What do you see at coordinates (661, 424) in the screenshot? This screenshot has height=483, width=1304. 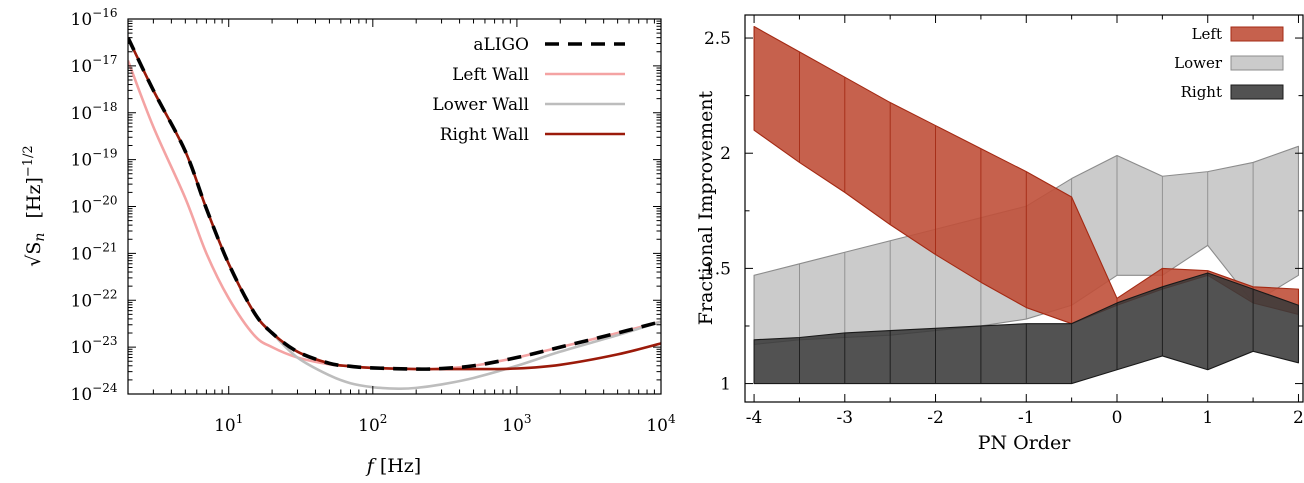 I see `left-x-tick-label: 10⁴` at bounding box center [661, 424].